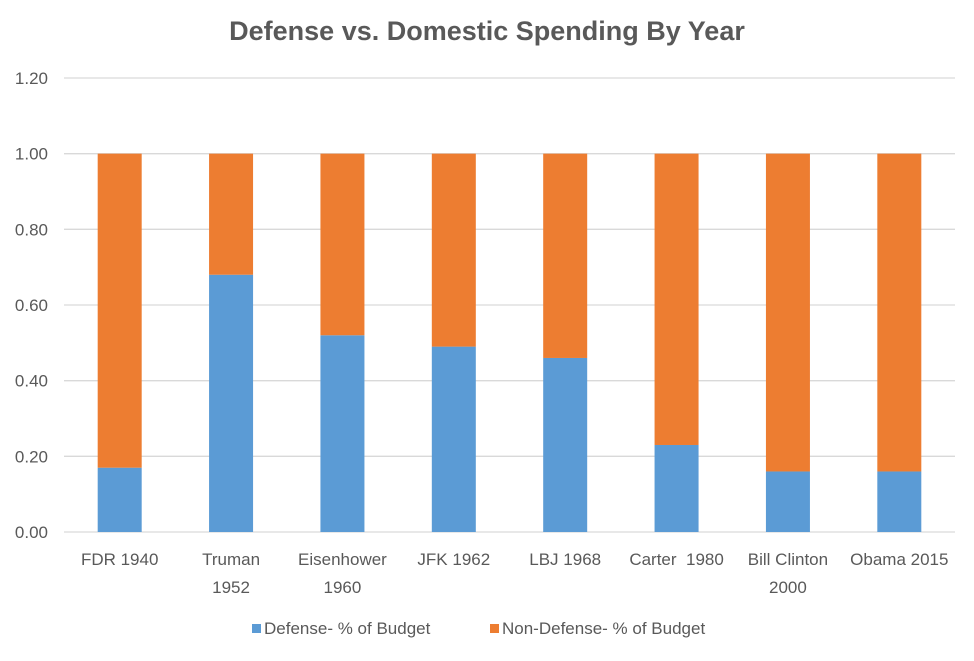 The height and width of the screenshot is (661, 974). I want to click on y-tick-label: 0.60, so click(31, 305).